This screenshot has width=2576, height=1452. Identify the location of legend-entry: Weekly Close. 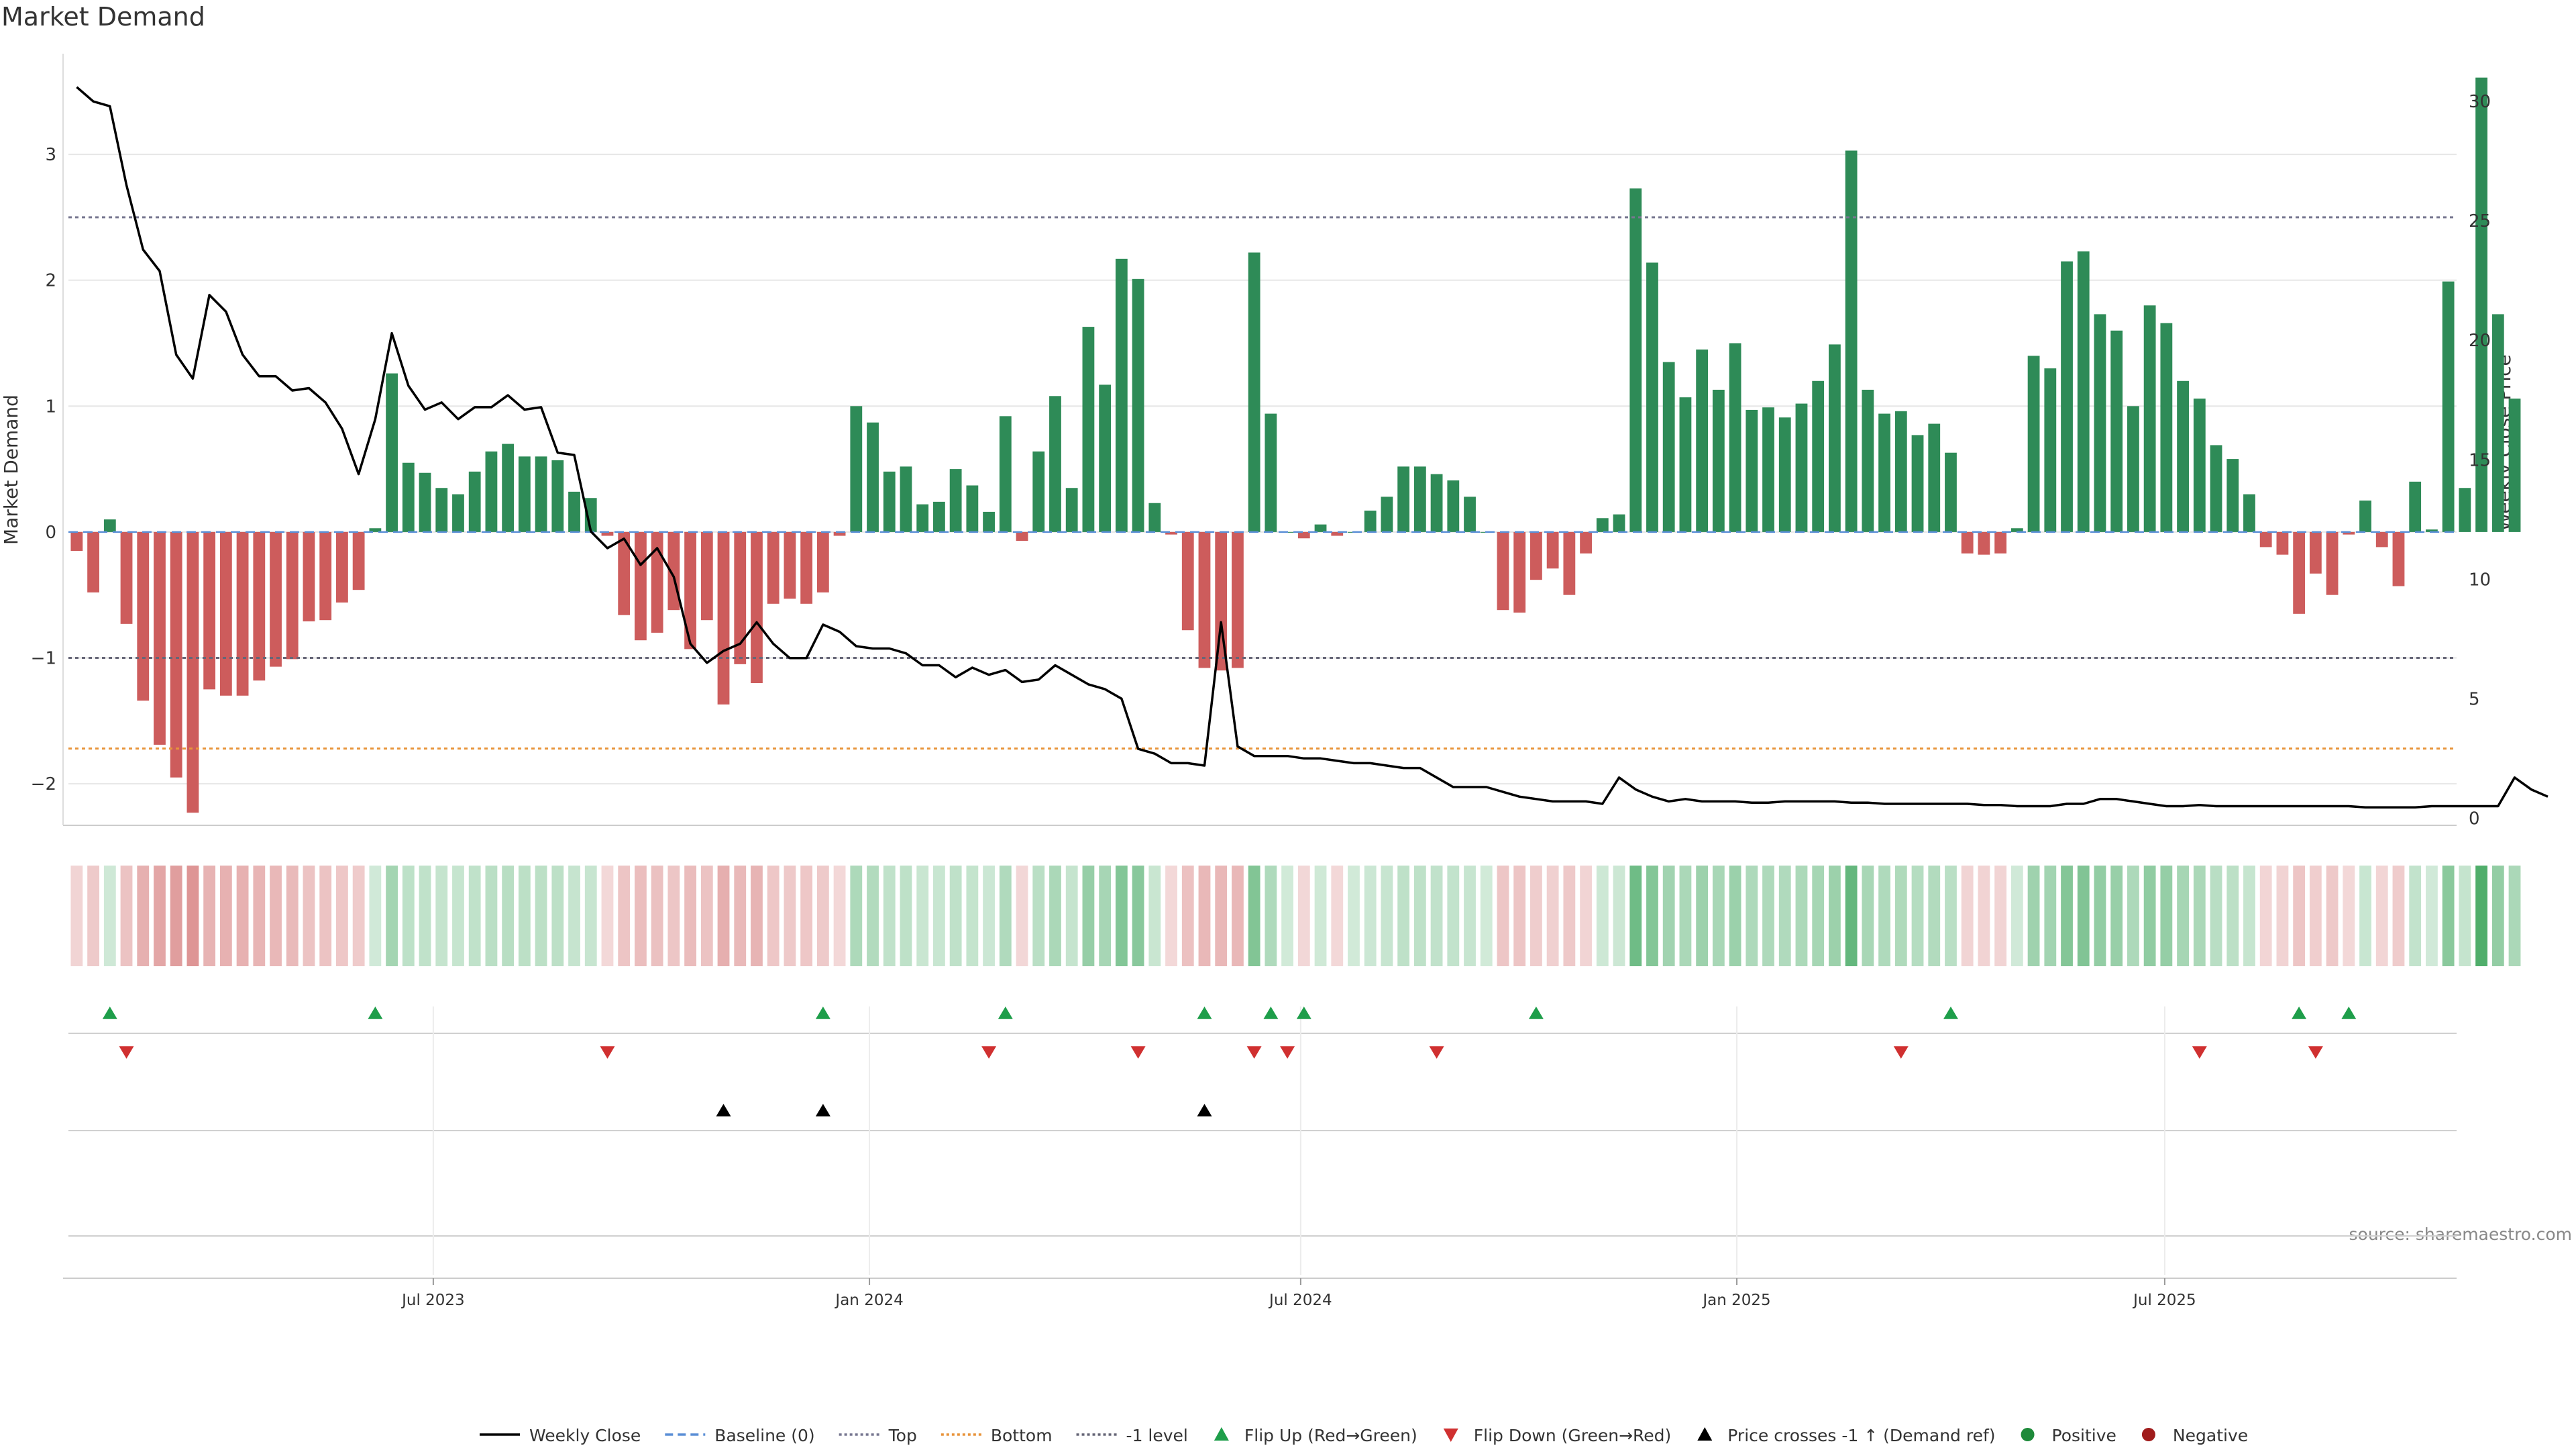
(560, 1436).